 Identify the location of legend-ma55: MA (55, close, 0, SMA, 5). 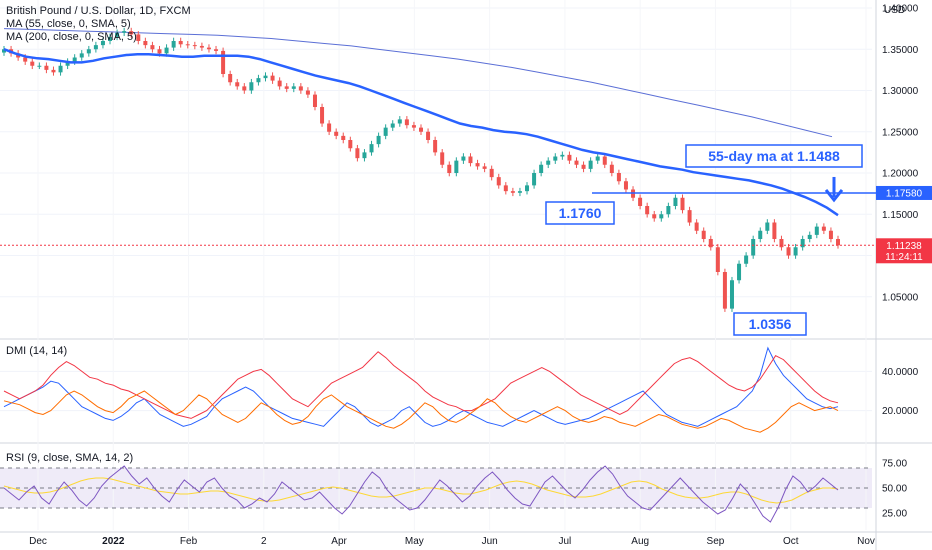
(68, 24).